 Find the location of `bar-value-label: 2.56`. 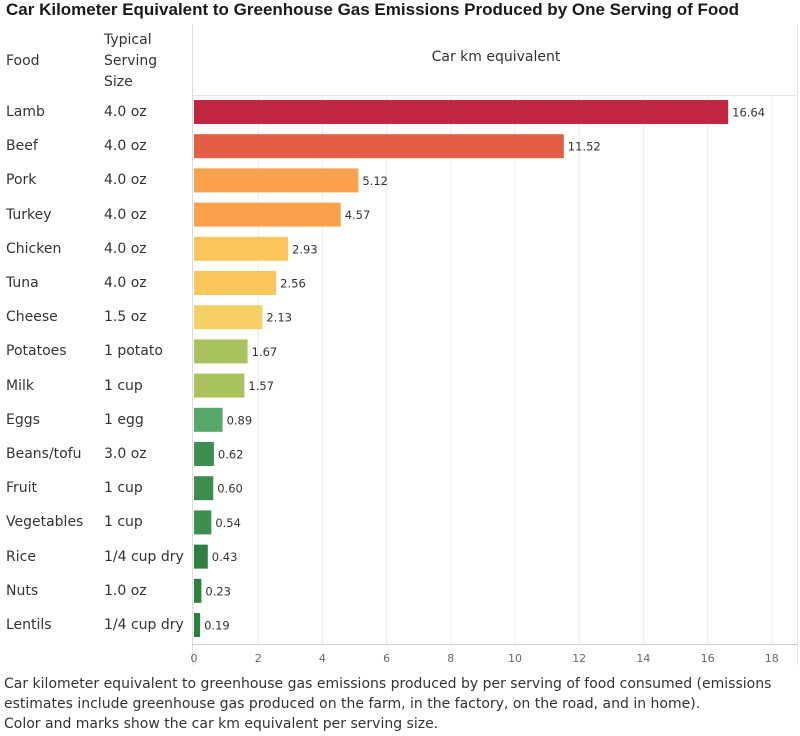

bar-value-label: 2.56 is located at coordinates (293, 284).